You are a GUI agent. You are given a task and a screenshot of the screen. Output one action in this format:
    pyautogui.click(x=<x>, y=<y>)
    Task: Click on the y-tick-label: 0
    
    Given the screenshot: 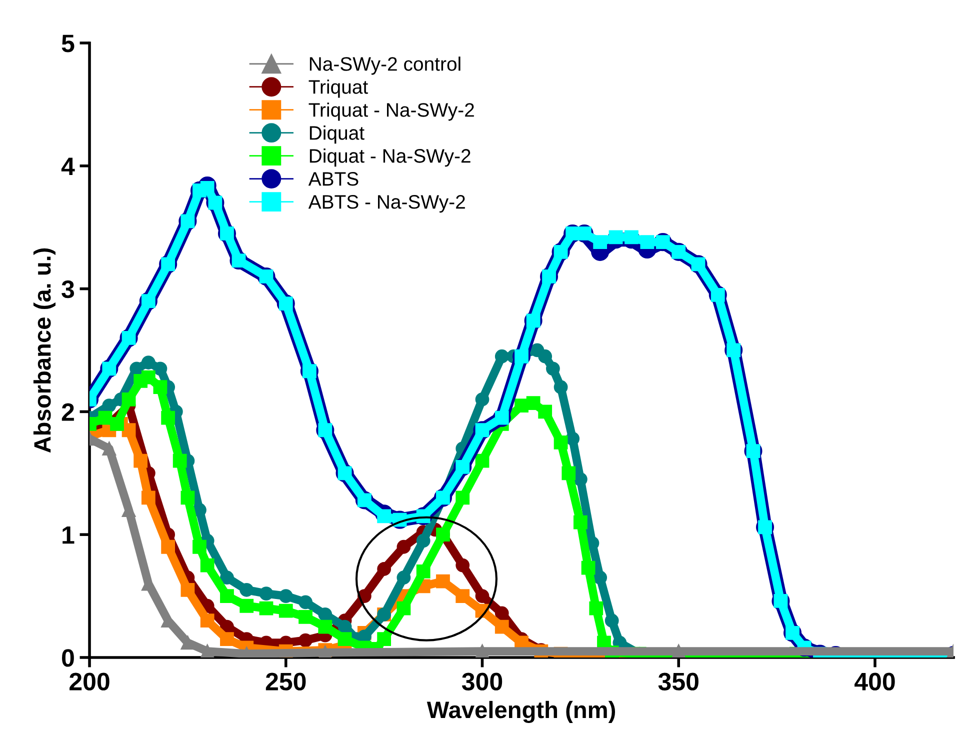 What is the action you would take?
    pyautogui.click(x=68, y=658)
    